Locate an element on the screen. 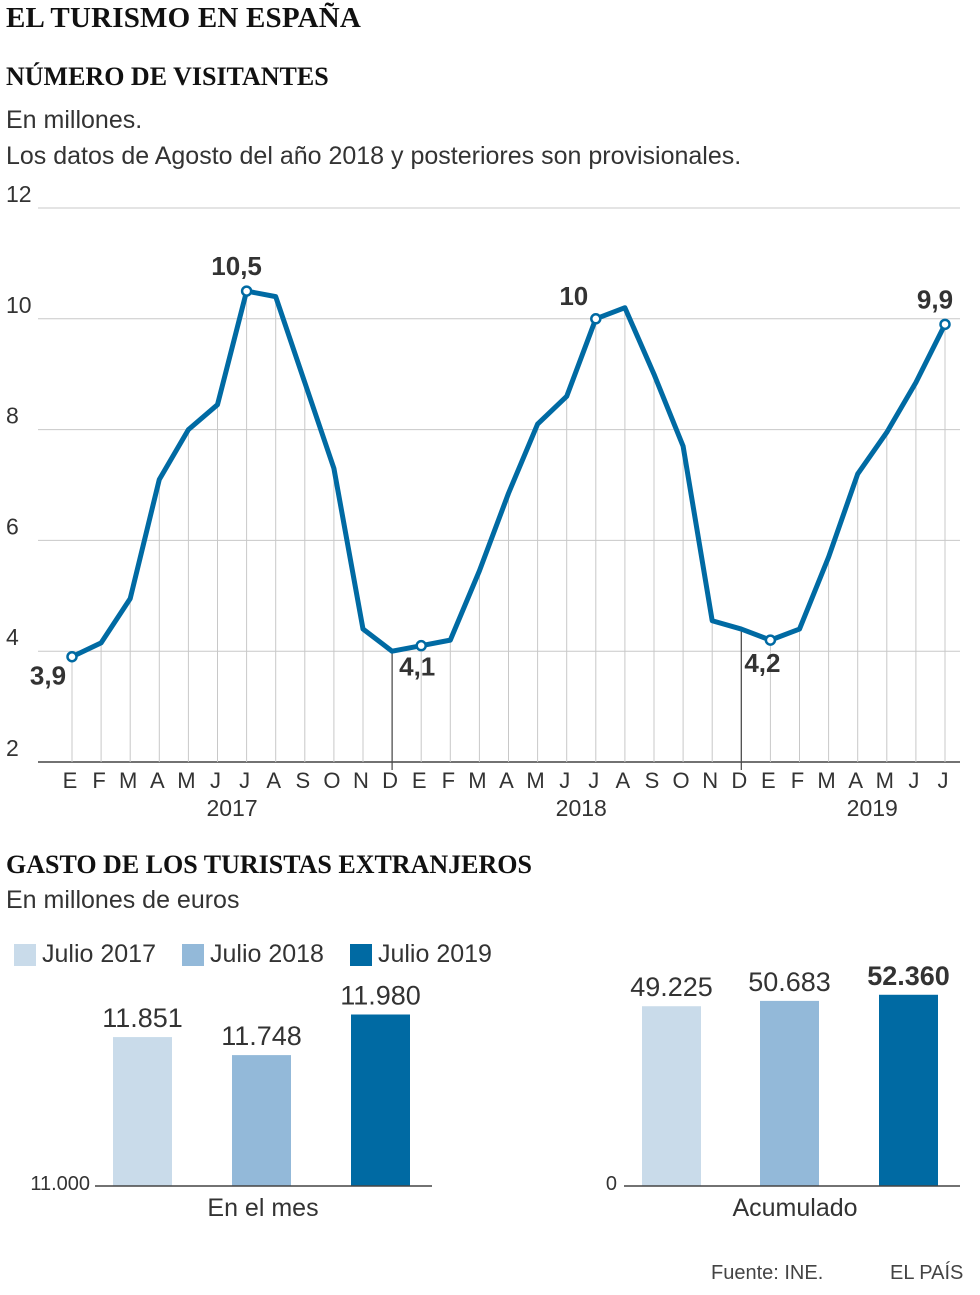 The width and height of the screenshot is (980, 1295). bar-legend: Julio 2017 Julio 2018 Julio 2019 is located at coordinates (266, 954).